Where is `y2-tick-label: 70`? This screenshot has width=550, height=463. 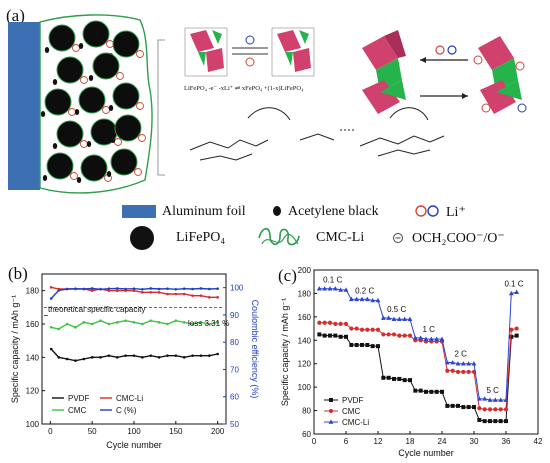
y2-tick-label: 70 is located at coordinates (234, 369).